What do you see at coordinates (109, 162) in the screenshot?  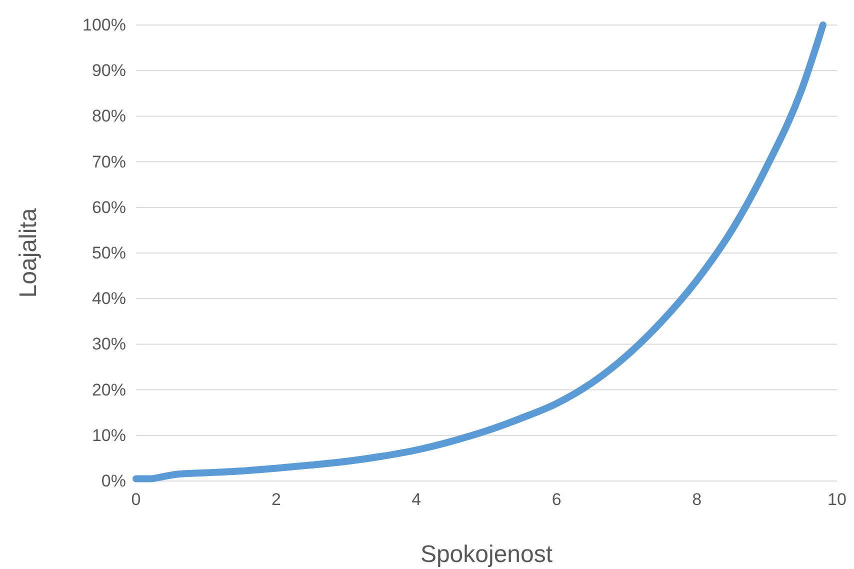 I see `y-tick-label: 70%` at bounding box center [109, 162].